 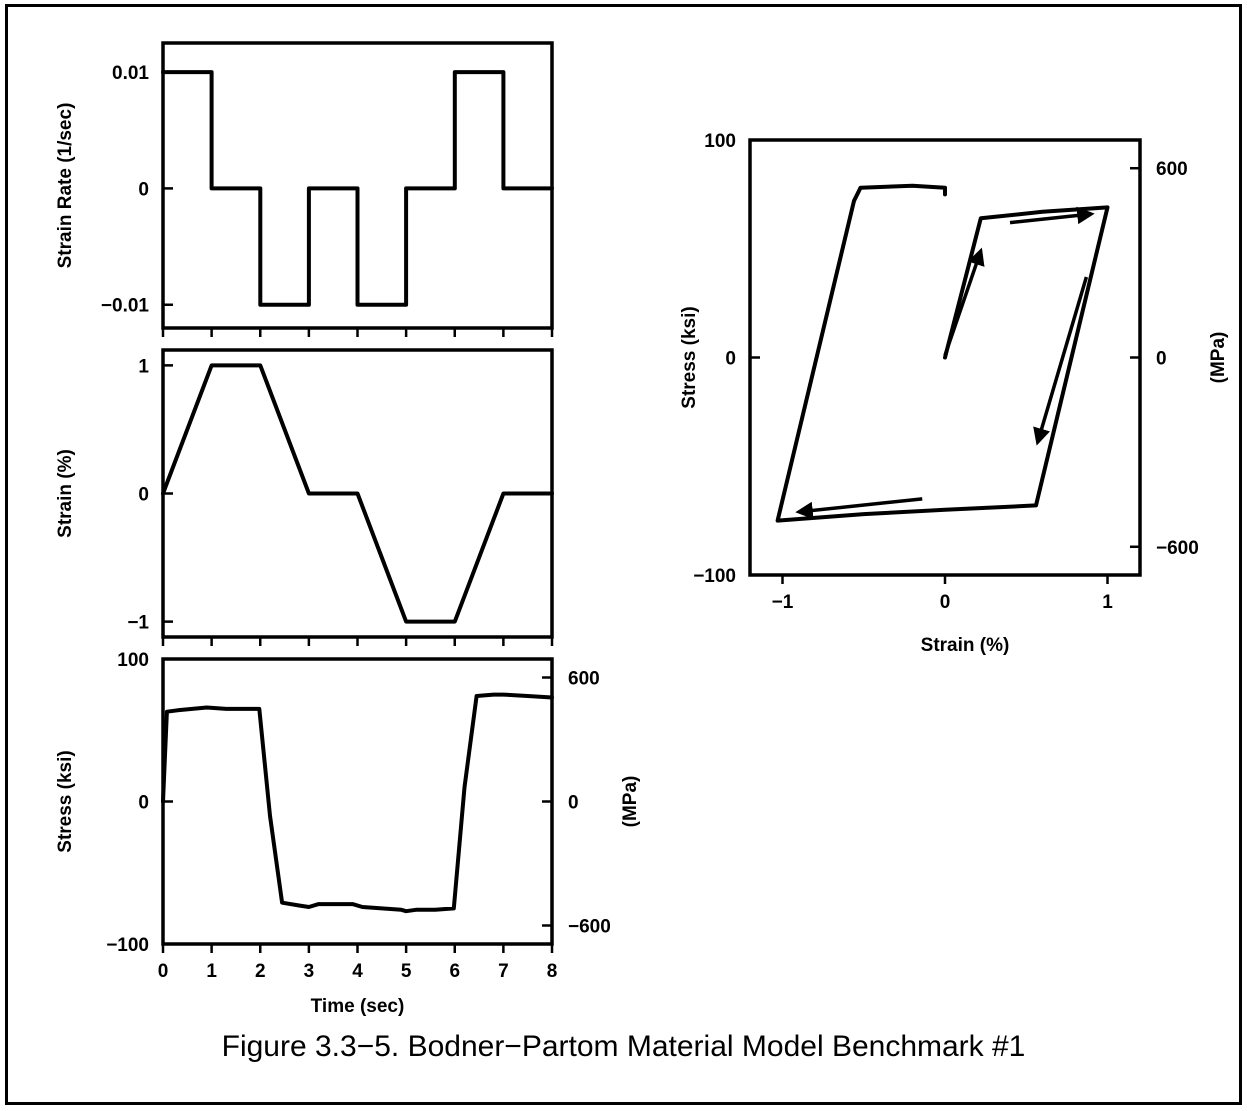 What do you see at coordinates (65, 801) in the screenshot?
I see `stress-time-y-axis-label: Stress (ksi)` at bounding box center [65, 801].